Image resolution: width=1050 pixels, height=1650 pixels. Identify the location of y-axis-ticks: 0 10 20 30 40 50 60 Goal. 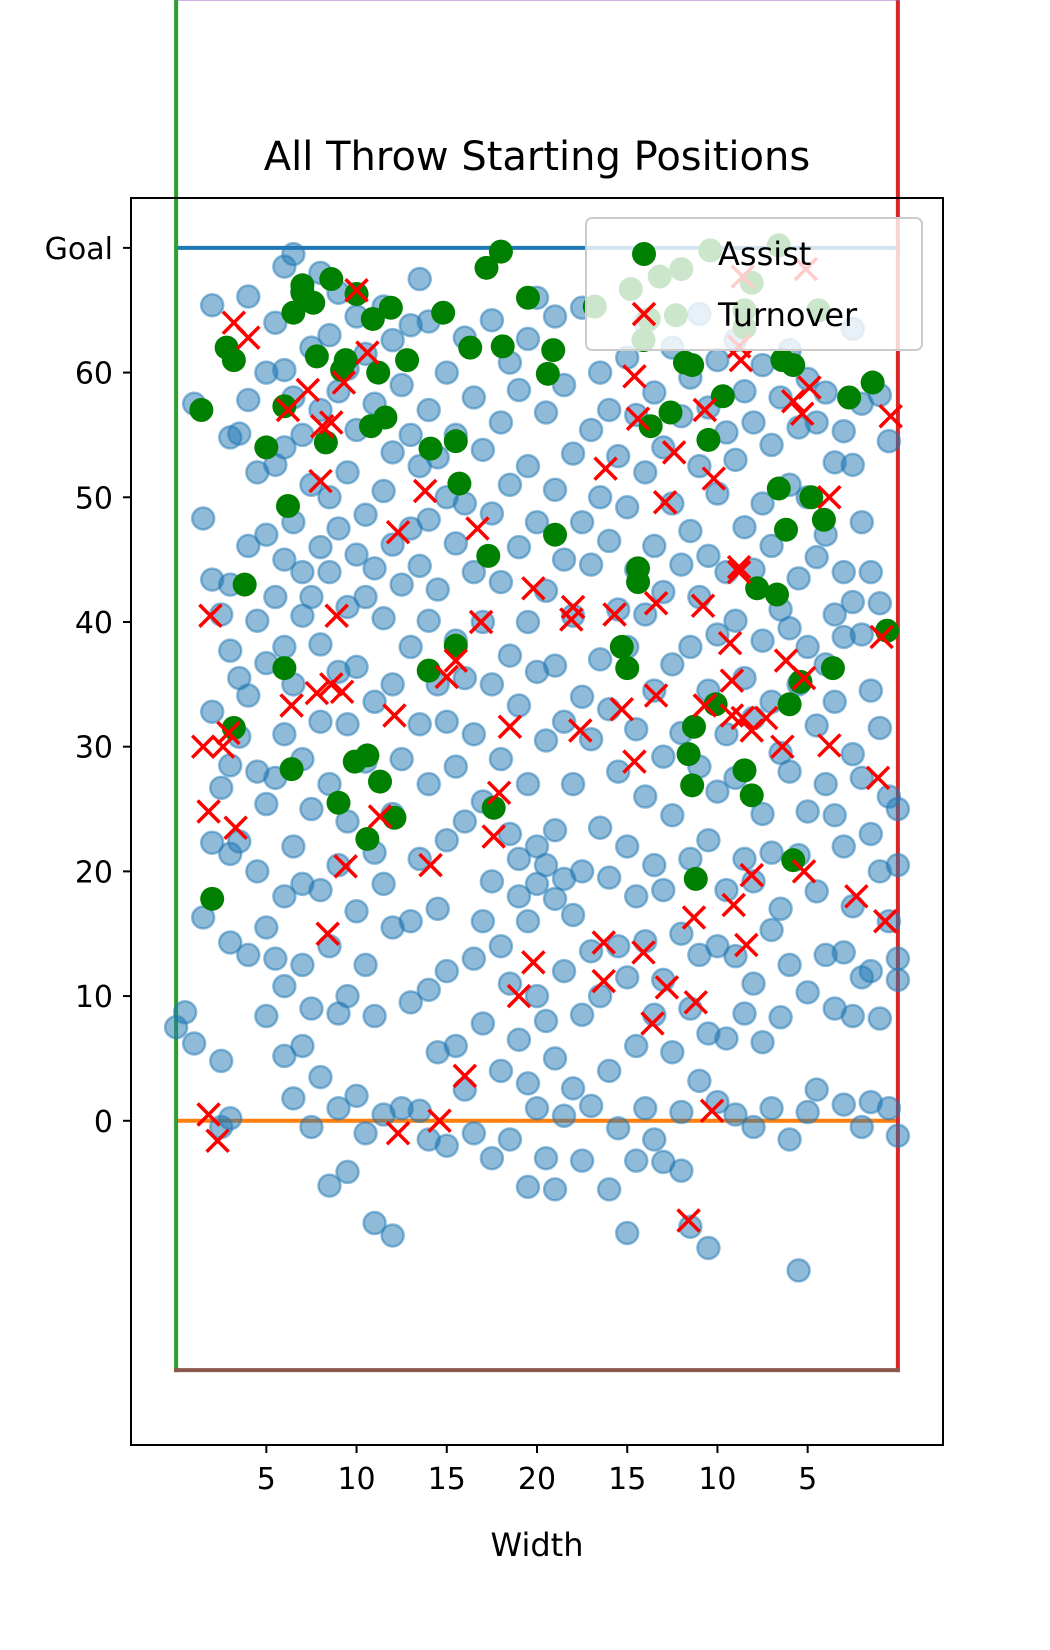
(88, 686).